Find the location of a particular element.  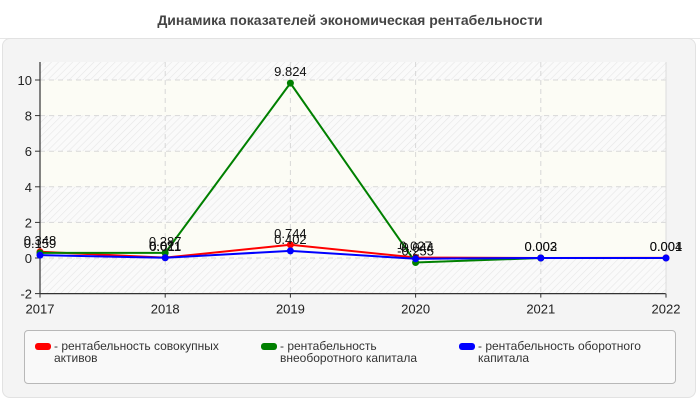

legend-item-working-capital: - рентабельность оборотного капитала is located at coordinates (563, 352).